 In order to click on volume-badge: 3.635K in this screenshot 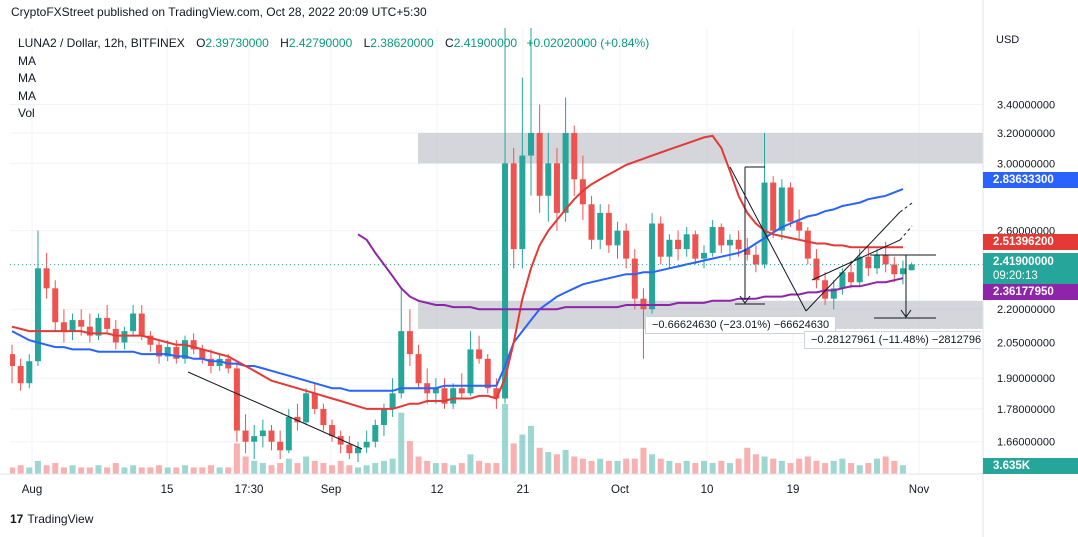, I will do `click(1030, 466)`.